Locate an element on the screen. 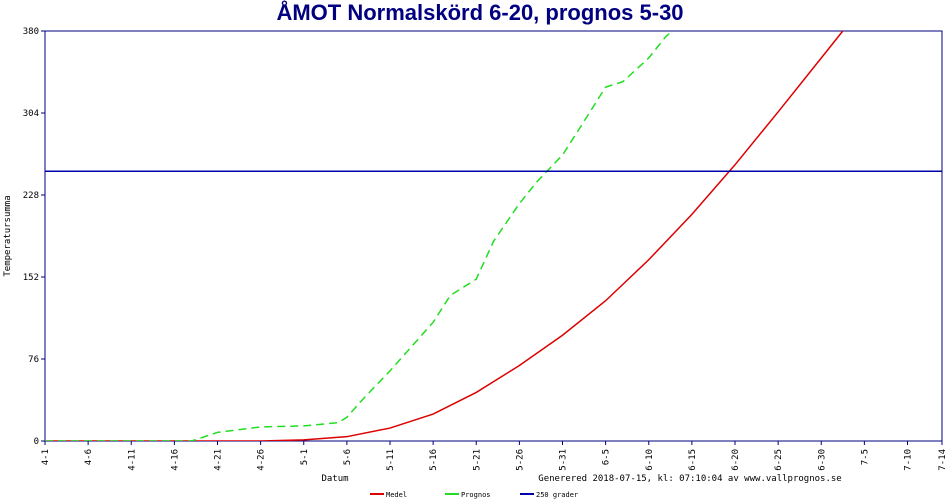  x-tick-label: 4-16 is located at coordinates (175, 460).